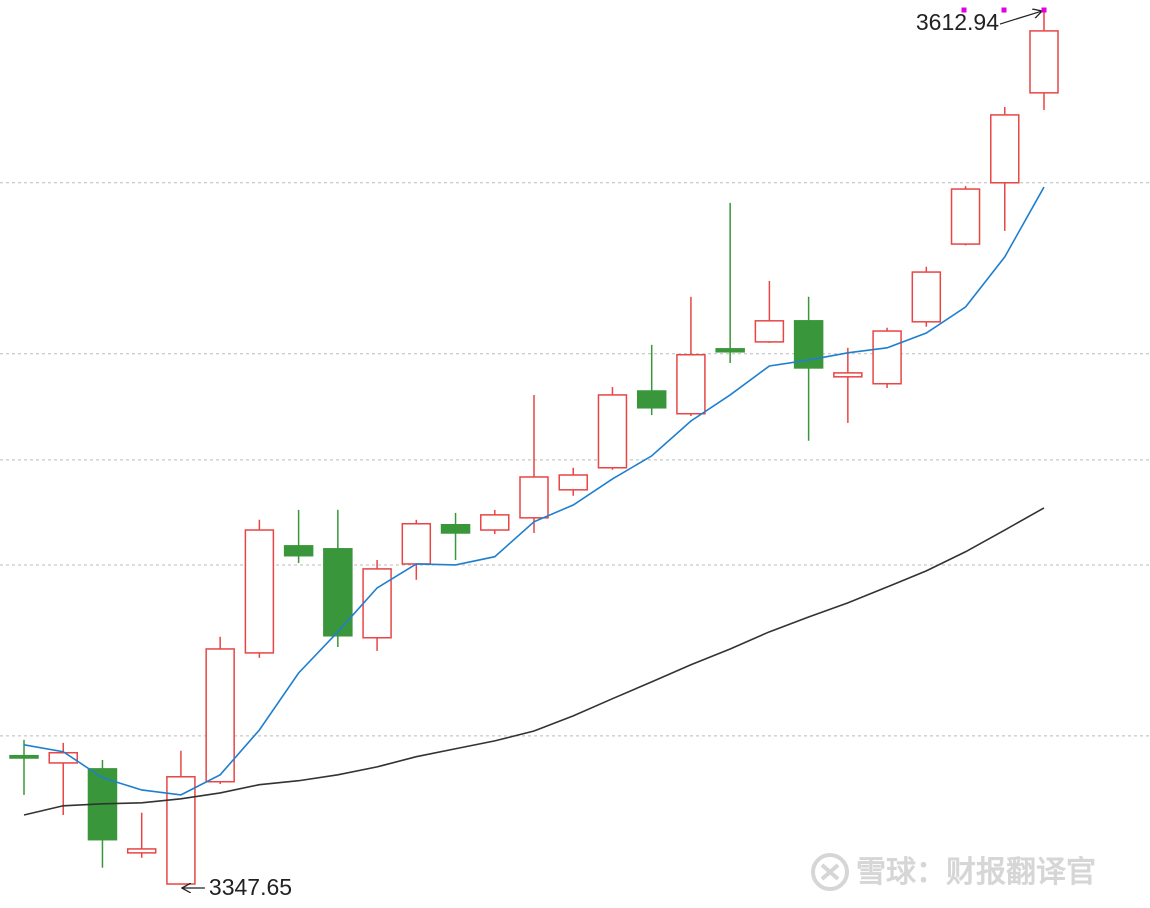  I want to click on logo-ring, so click(830, 872).